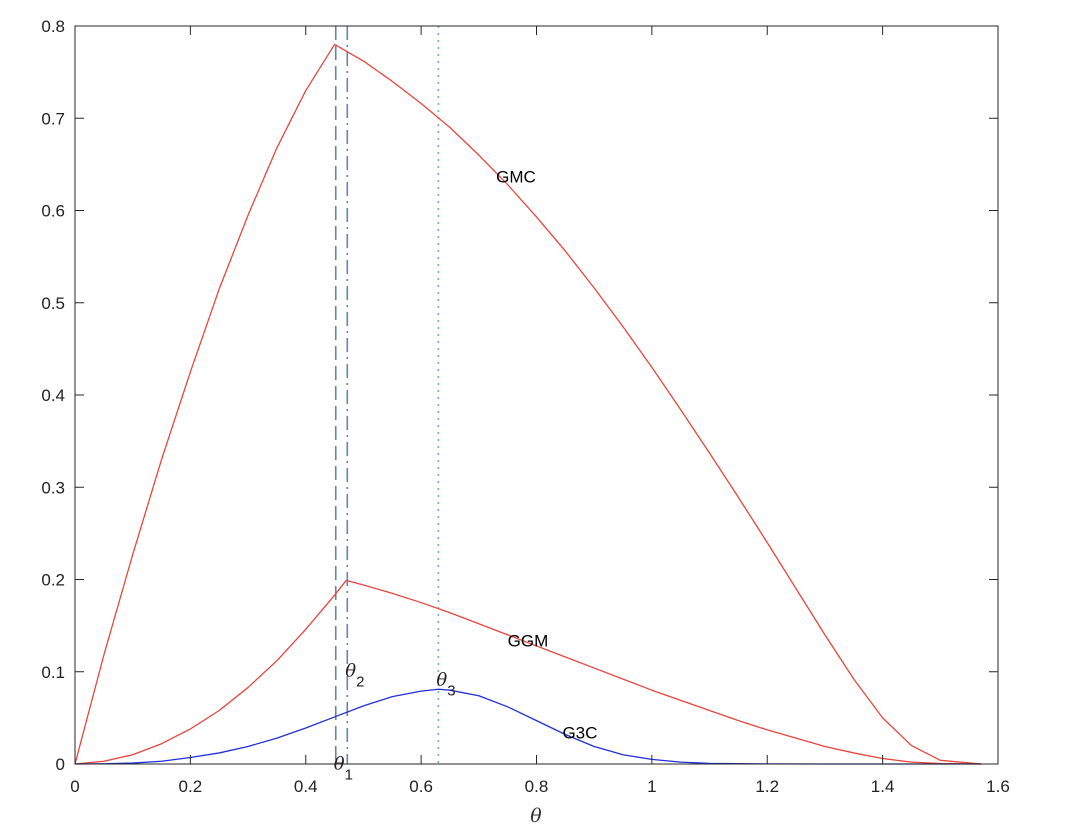 This screenshot has height=840, width=1072. I want to click on x-tick-label: 1.6, so click(998, 786).